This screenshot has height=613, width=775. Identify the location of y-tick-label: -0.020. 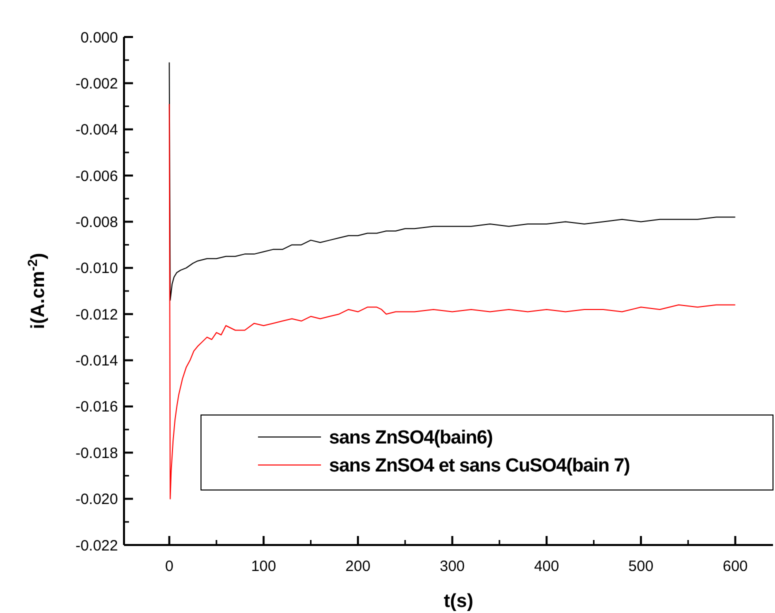
(96, 499).